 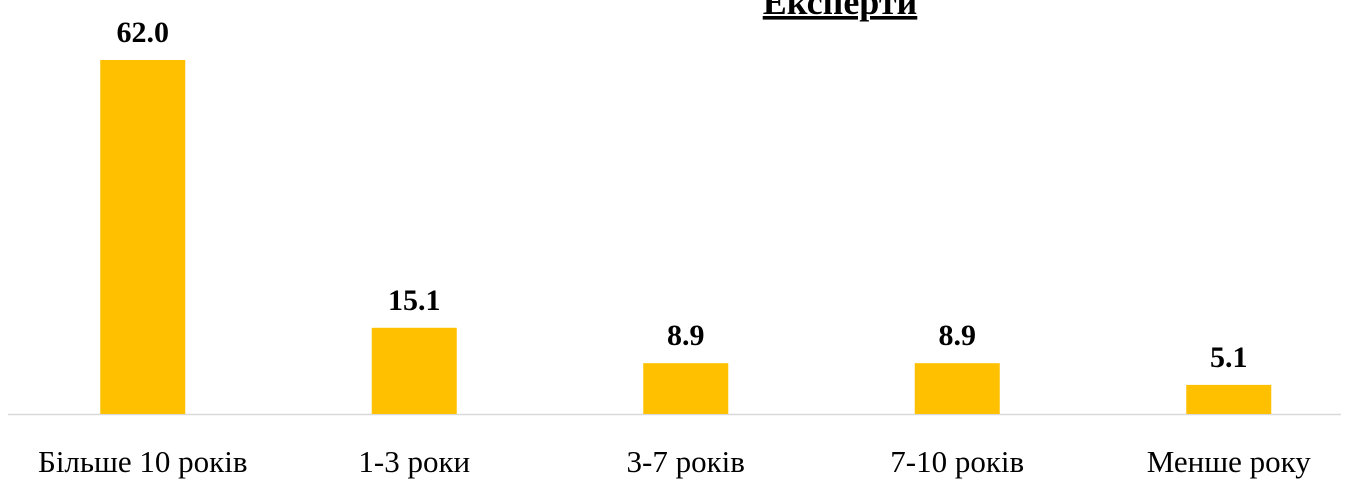 I want to click on value-label: 62.0, so click(x=143, y=32).